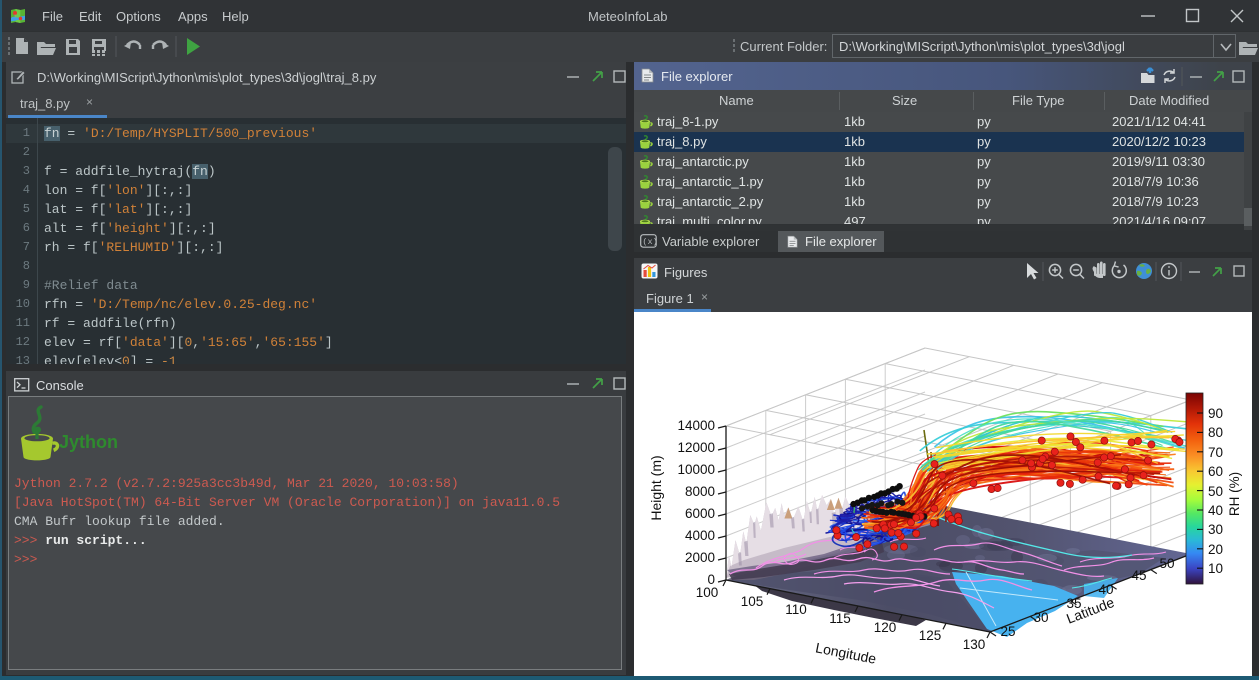  Describe the element at coordinates (696, 447) in the screenshot. I see `svg-text: 12000` at that location.